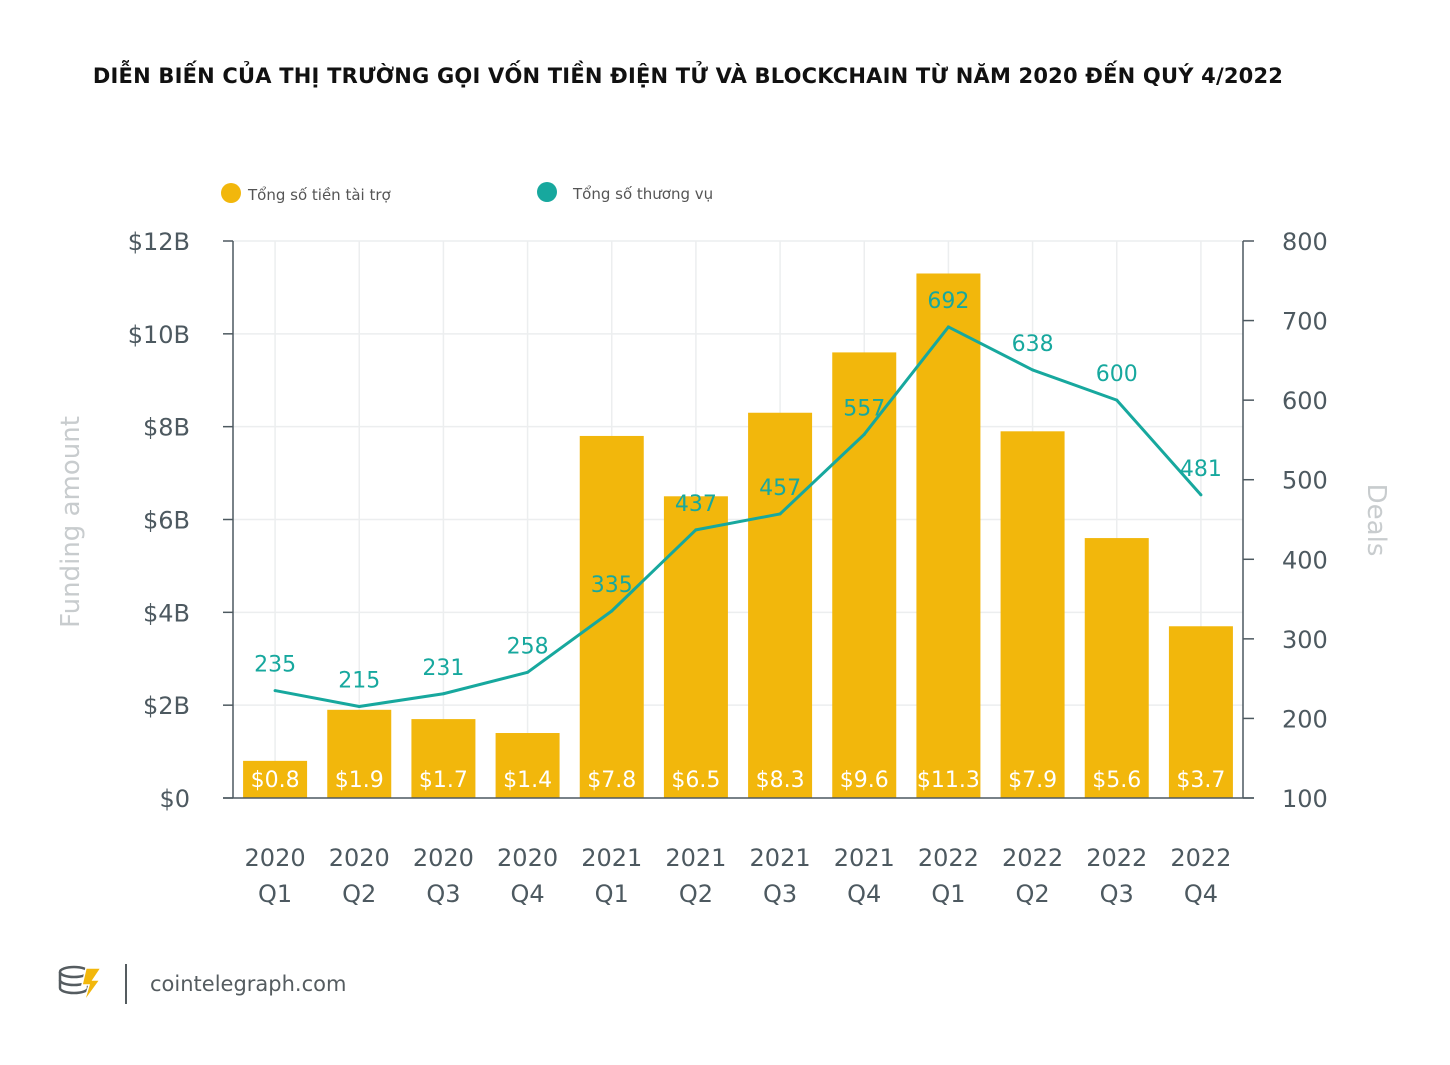 The height and width of the screenshot is (1065, 1450). I want to click on y-left-tick-label: $0, so click(174, 799).